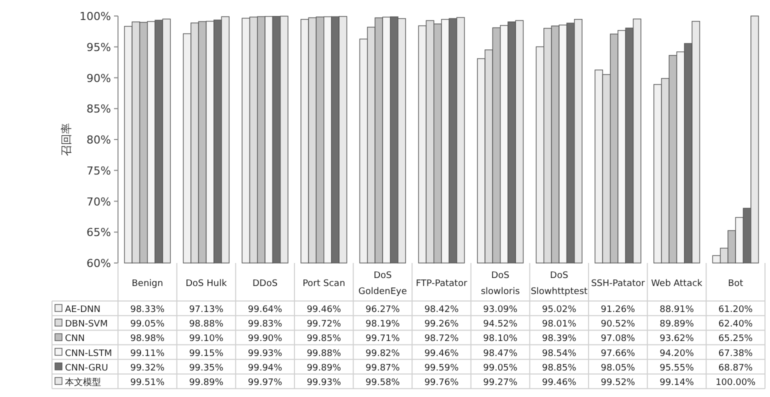  I want to click on data-label: 94.52%, so click(500, 325).